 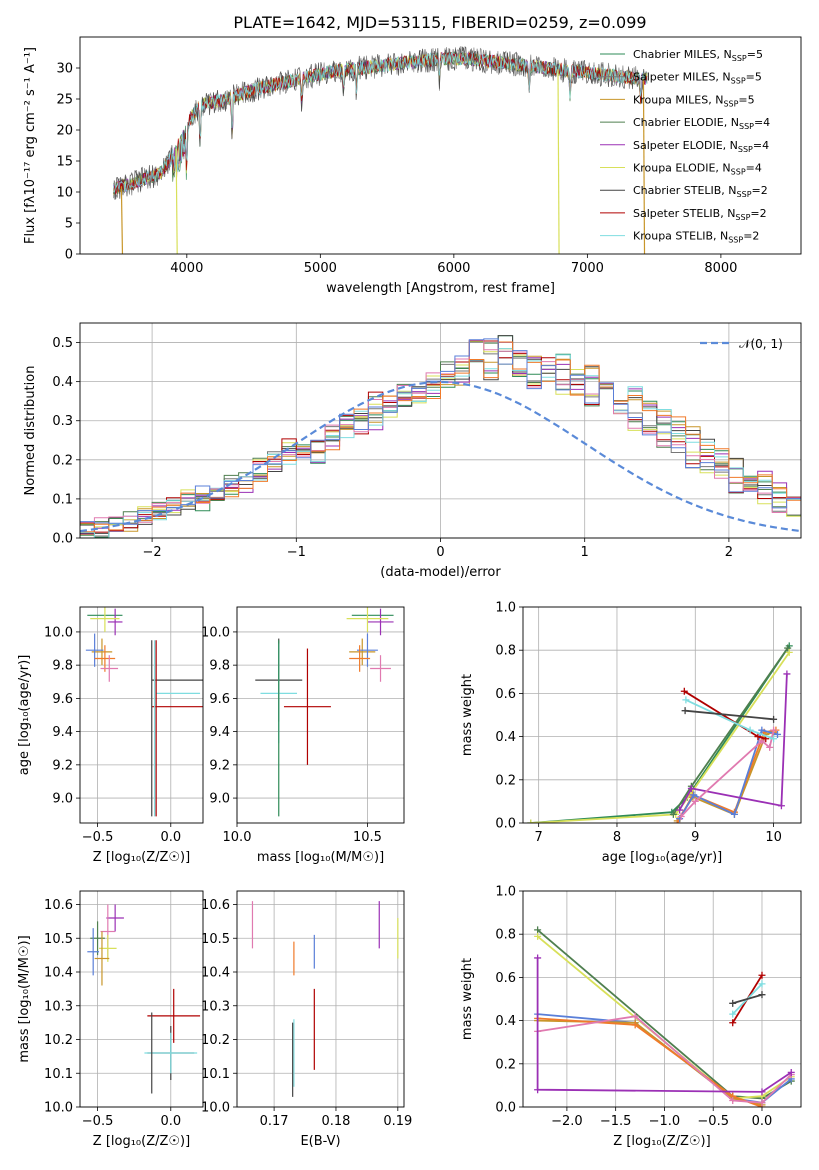 What do you see at coordinates (440, 456) in the screenshot?
I see `gaussian-curve` at bounding box center [440, 456].